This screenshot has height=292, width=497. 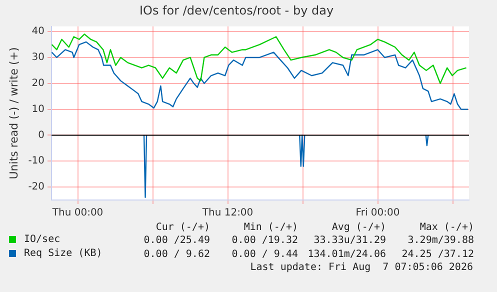 What do you see at coordinates (358, 227) in the screenshot?
I see `text: Avg (-/+)` at bounding box center [358, 227].